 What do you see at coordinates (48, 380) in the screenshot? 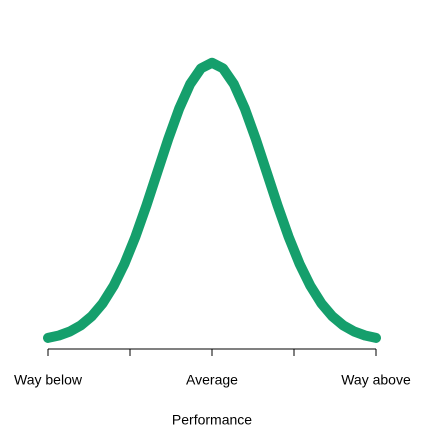
I see `x-tick-label: Way below` at bounding box center [48, 380].